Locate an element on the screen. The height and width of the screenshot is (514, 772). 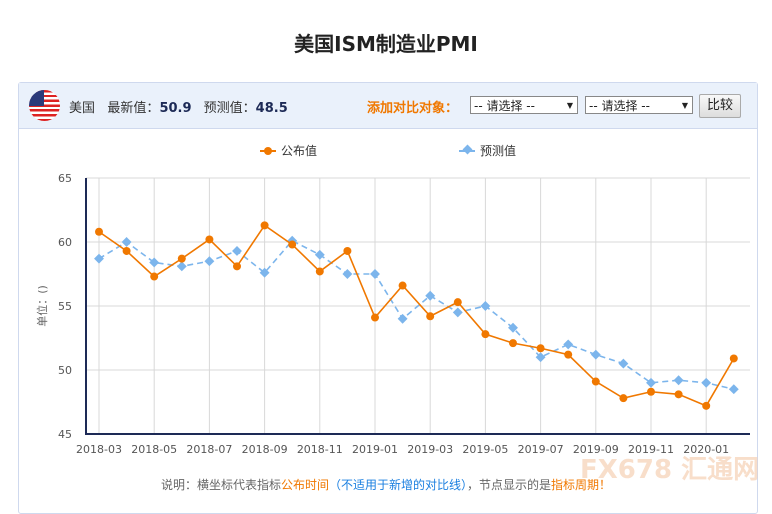
x-tick-label: 2018-03 is located at coordinates (99, 449).